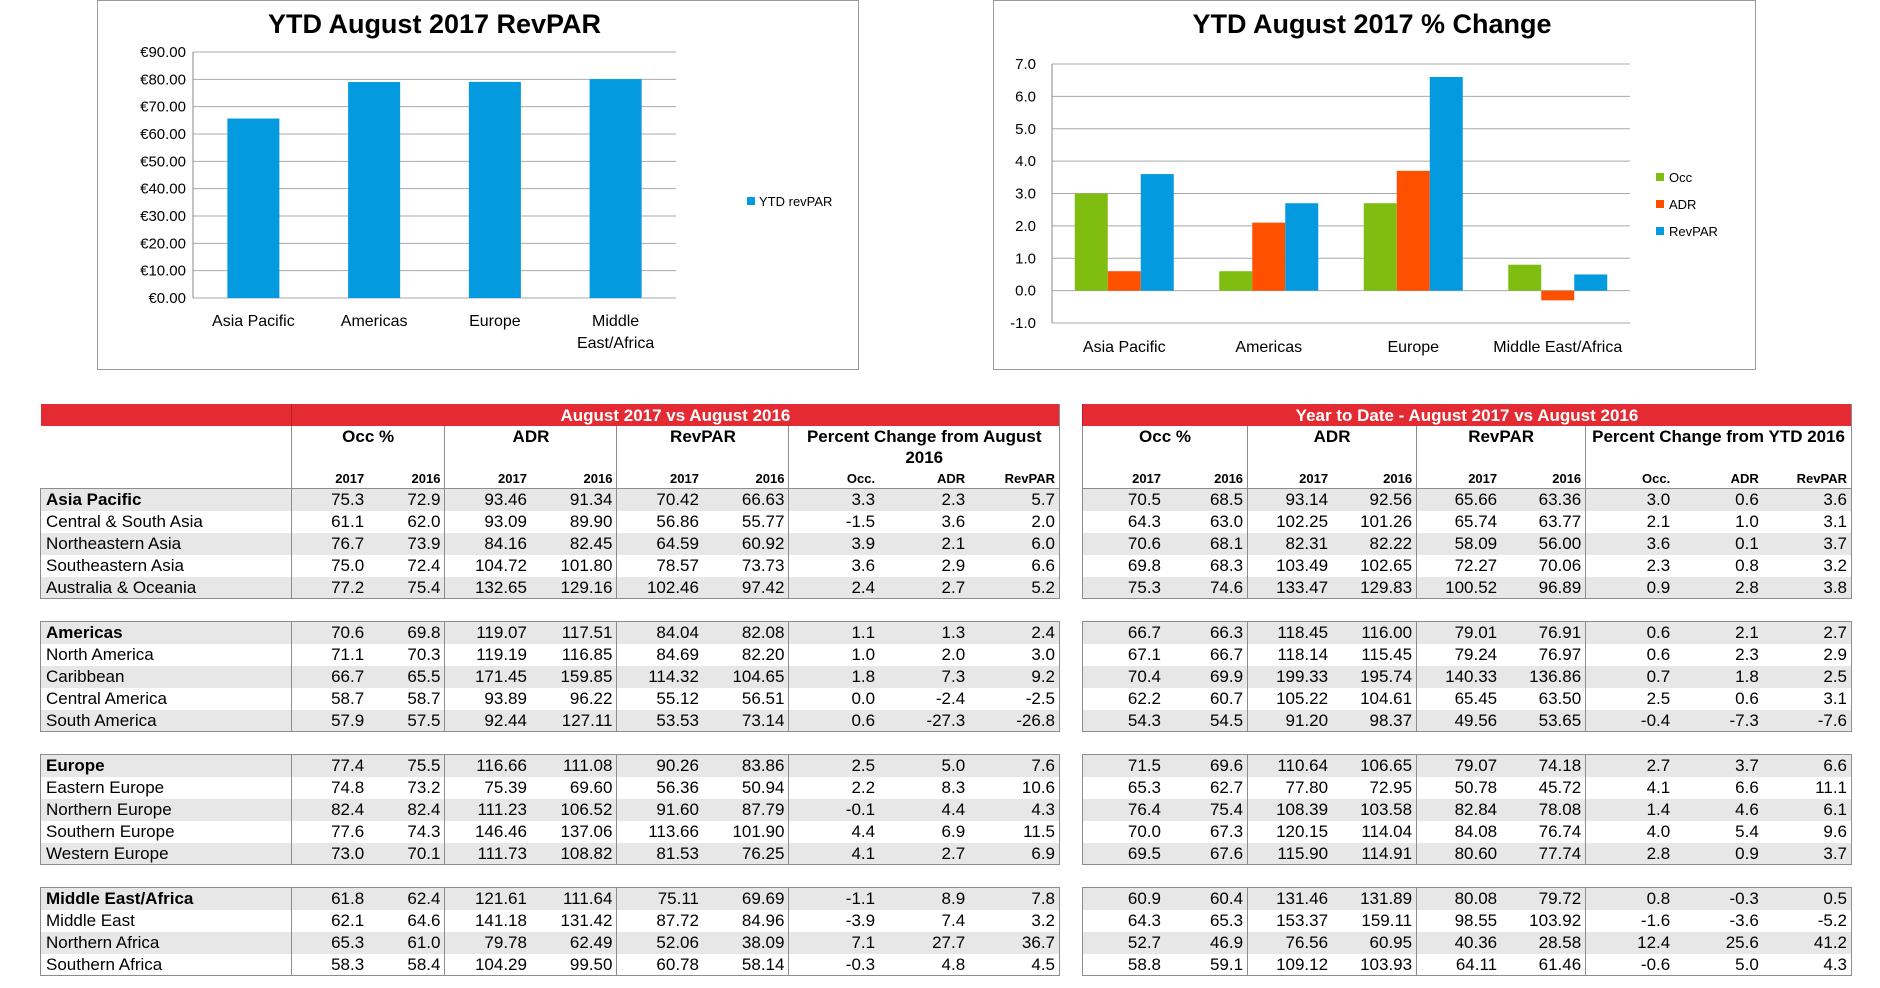 The height and width of the screenshot is (988, 1880). Describe the element at coordinates (763, 787) in the screenshot. I see `table-cell: 50.94` at that location.